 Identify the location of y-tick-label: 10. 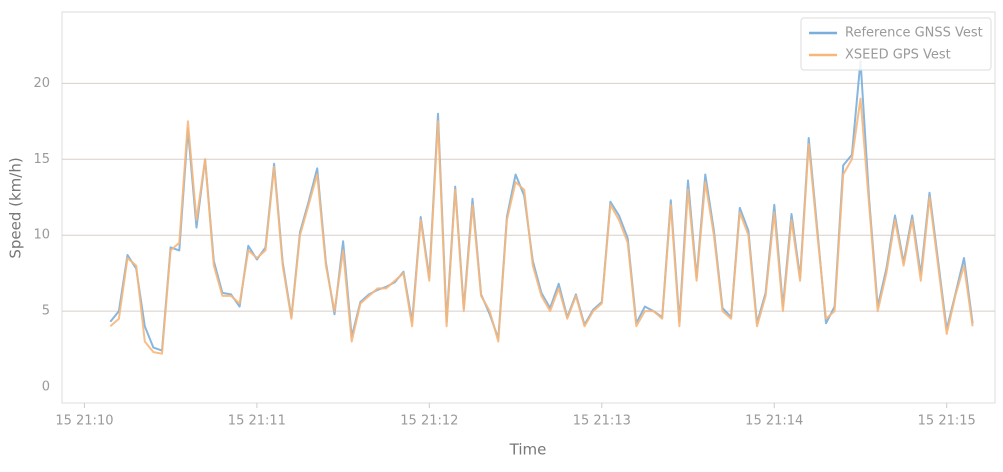
(41, 235).